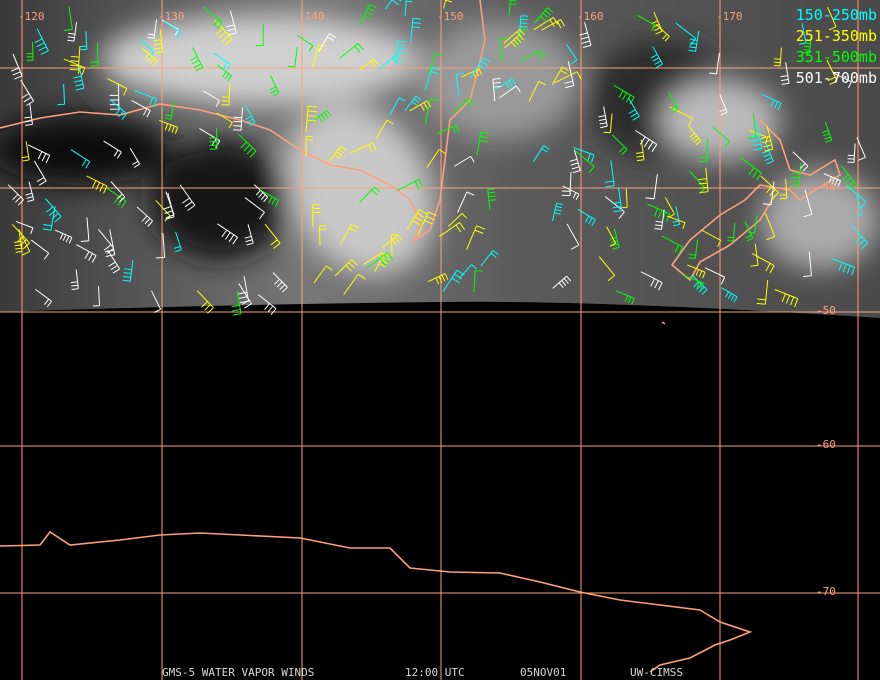 This screenshot has width=880, height=680. I want to click on footer-text: UW-CIMSS, so click(656, 672).